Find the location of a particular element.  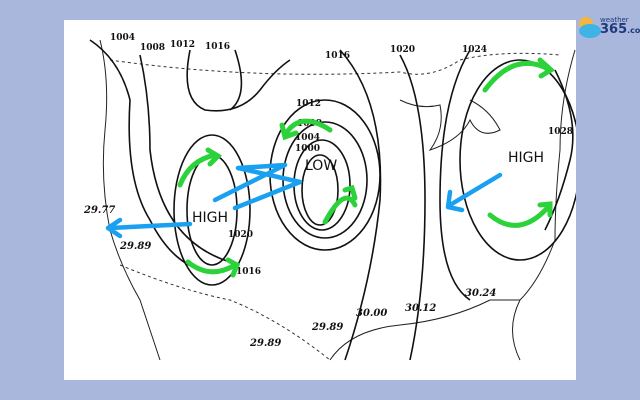

pressure-label: 30.24 is located at coordinates (480, 293).